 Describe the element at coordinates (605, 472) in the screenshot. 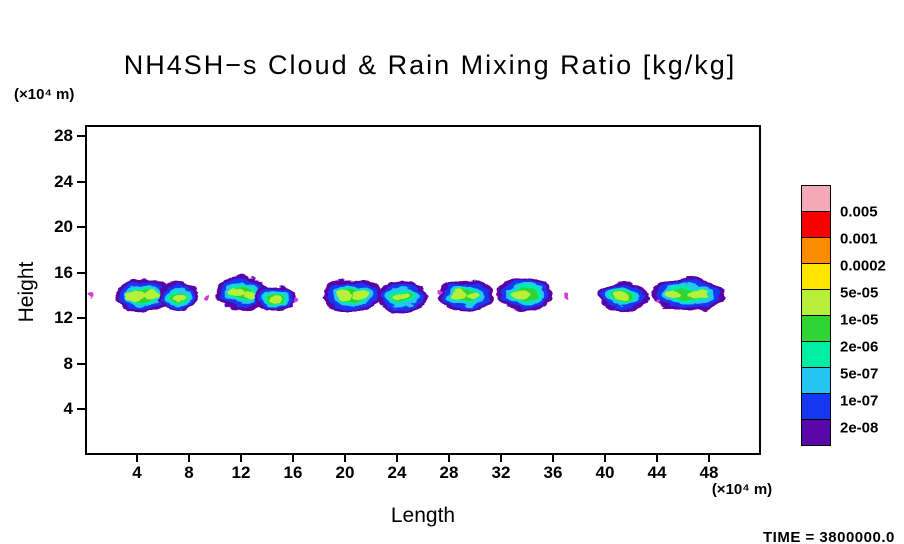

I see `x-tick-label: 40` at that location.